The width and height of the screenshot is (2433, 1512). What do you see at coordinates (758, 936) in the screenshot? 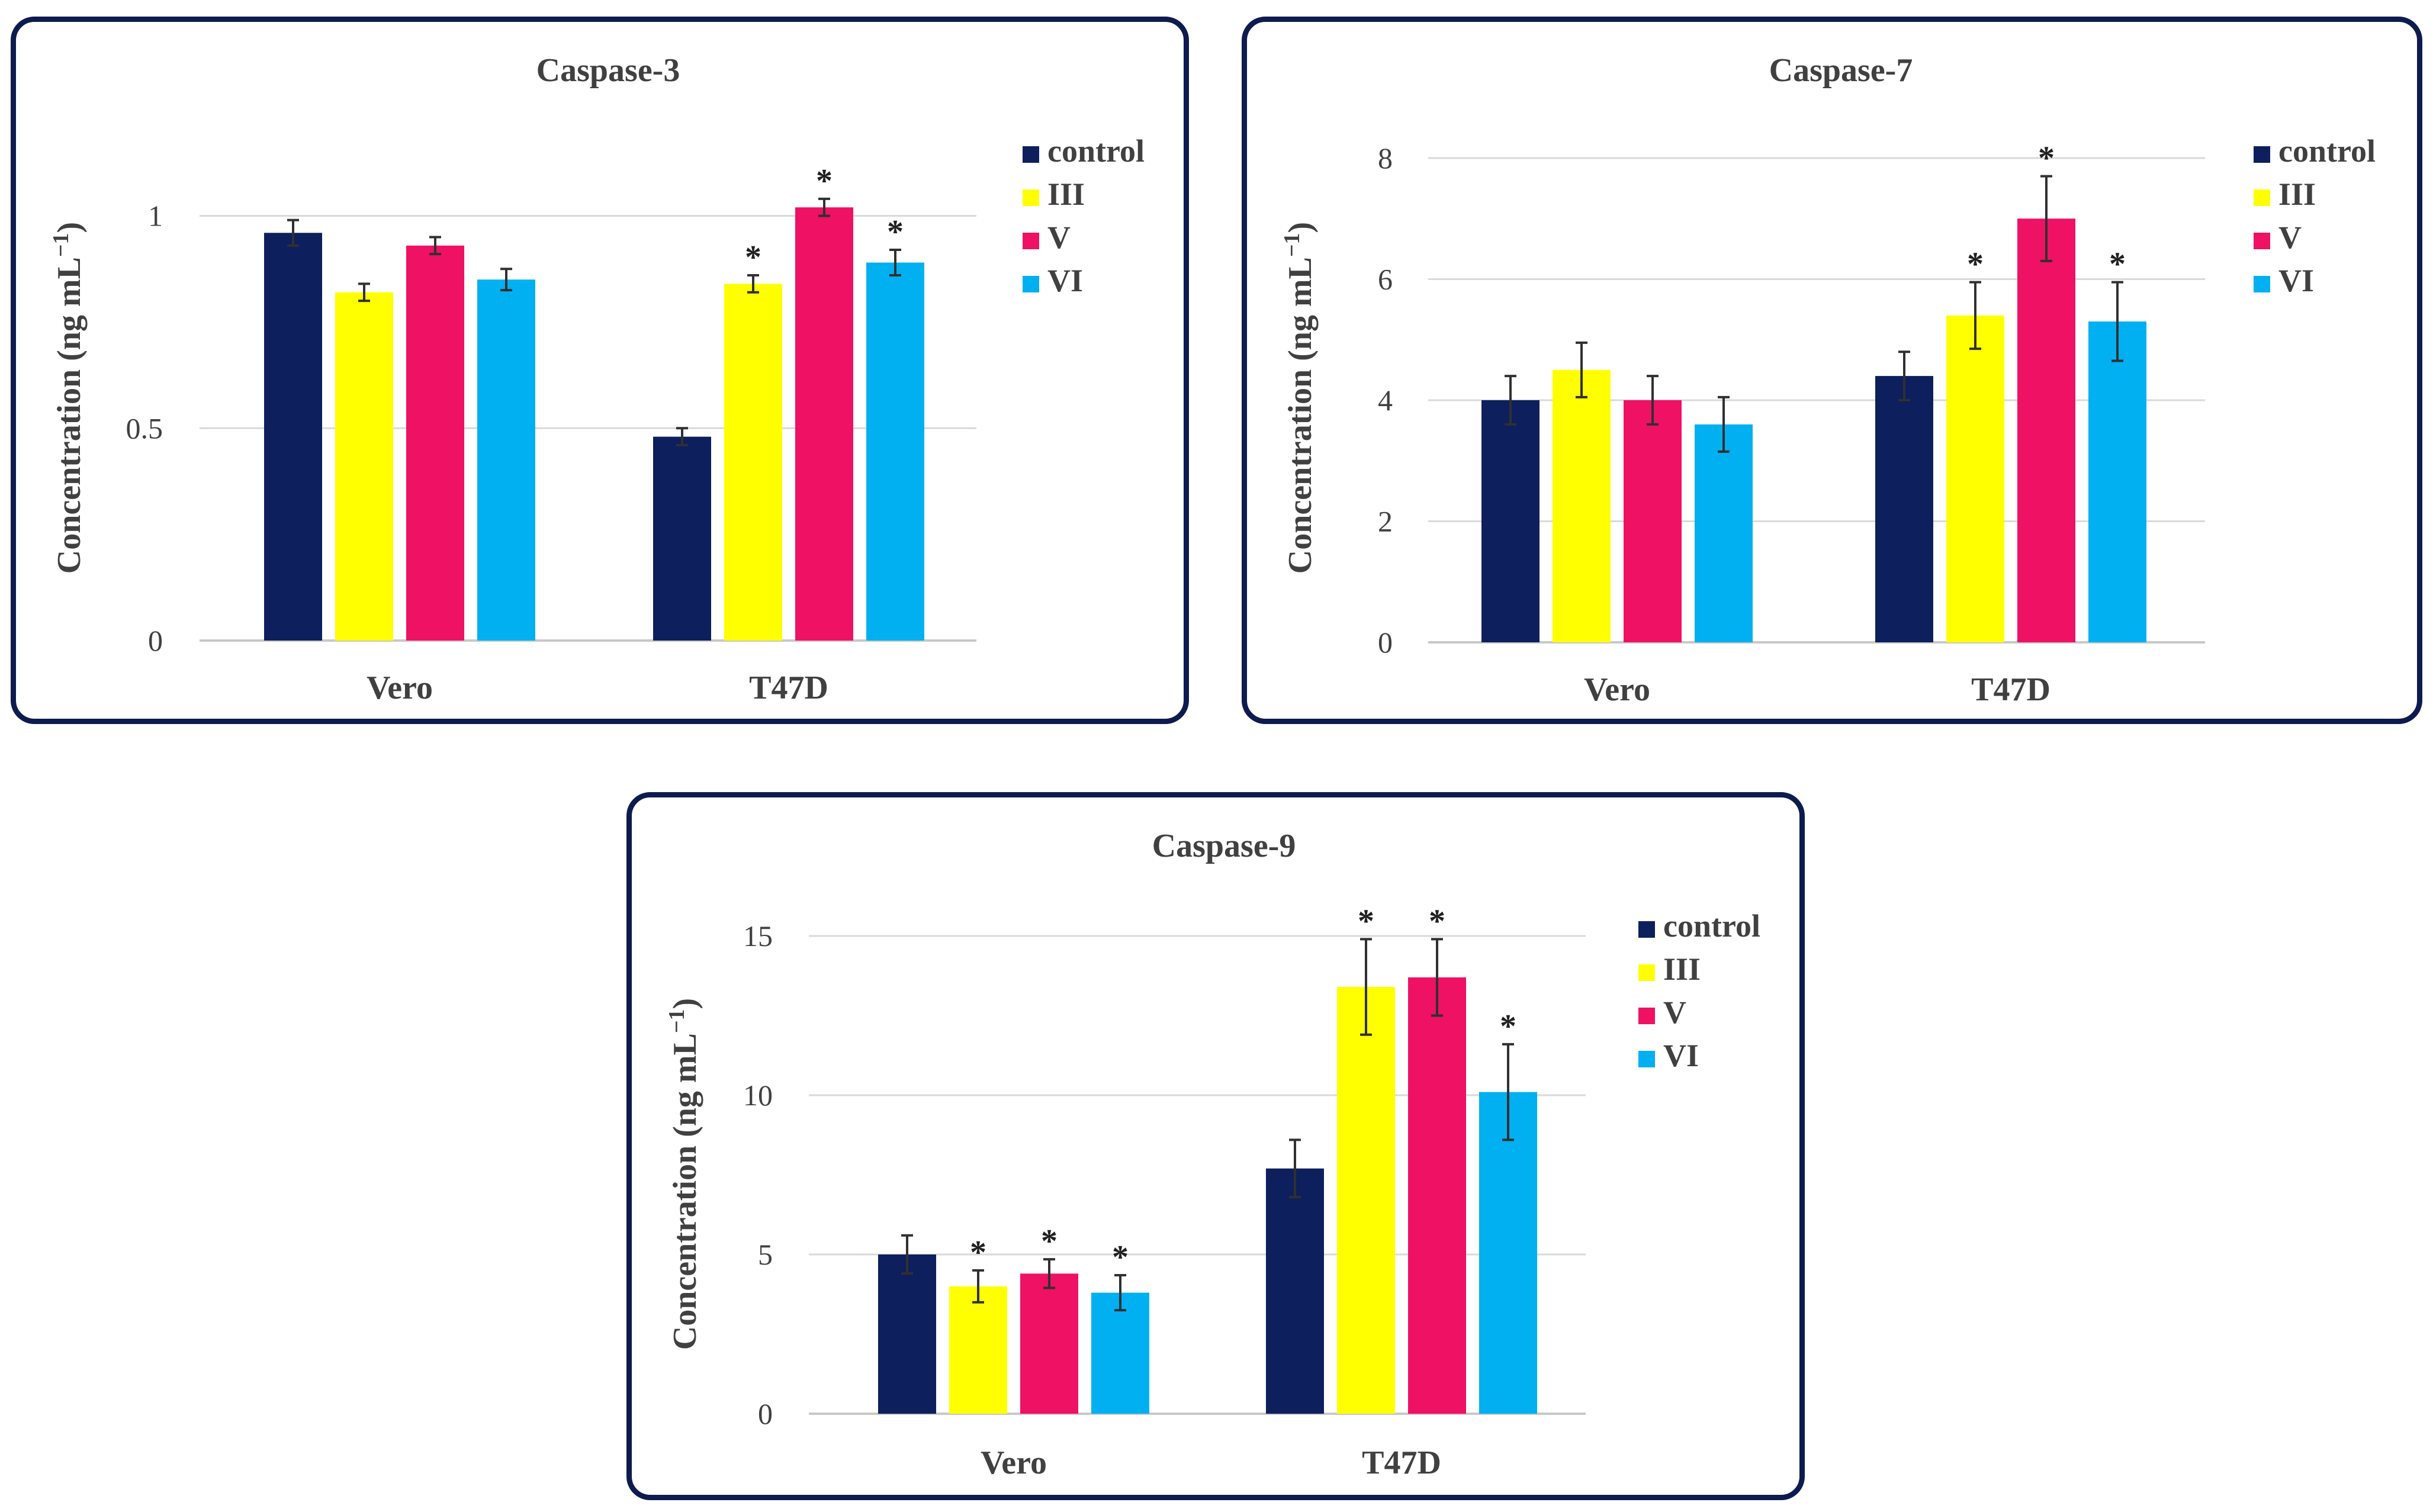
I see `y-tick-label: 15` at bounding box center [758, 936].